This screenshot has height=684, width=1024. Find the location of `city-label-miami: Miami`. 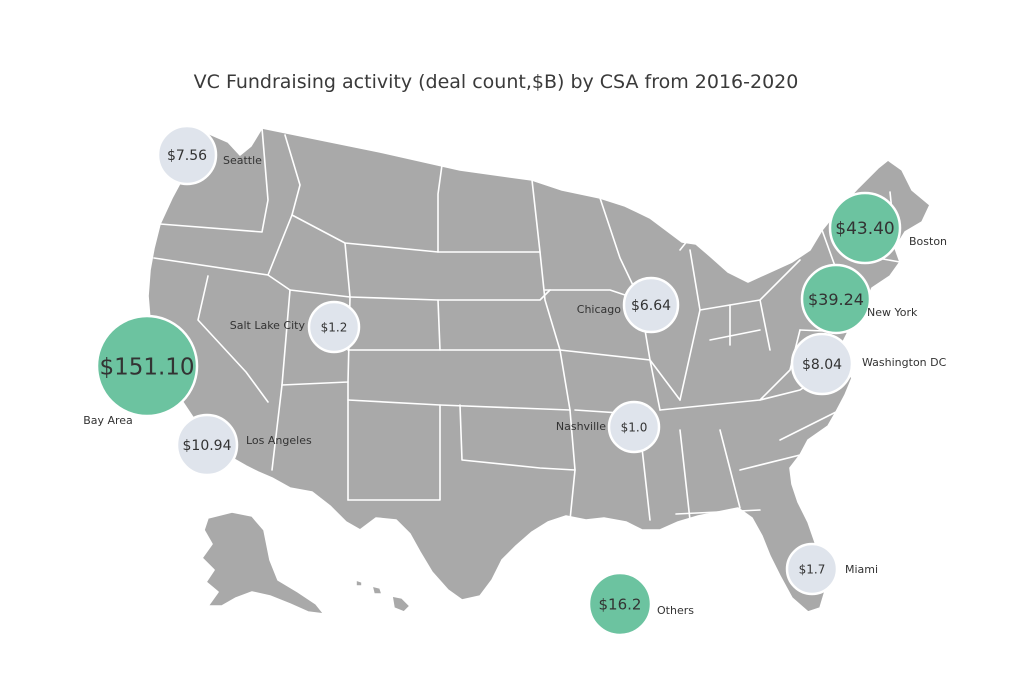

city-label-miami: Miami is located at coordinates (861, 569).